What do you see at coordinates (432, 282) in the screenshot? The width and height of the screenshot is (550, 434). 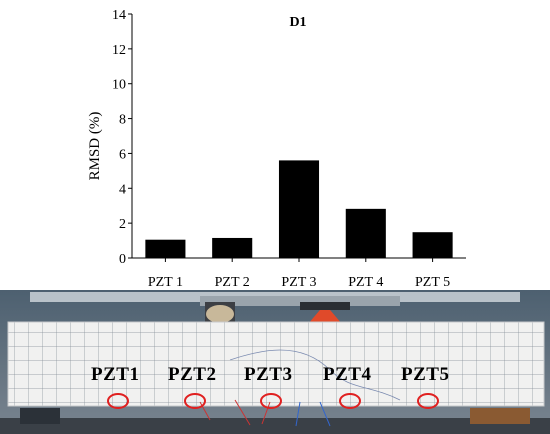 I see `x-tick-label: PZT 5` at bounding box center [432, 282].